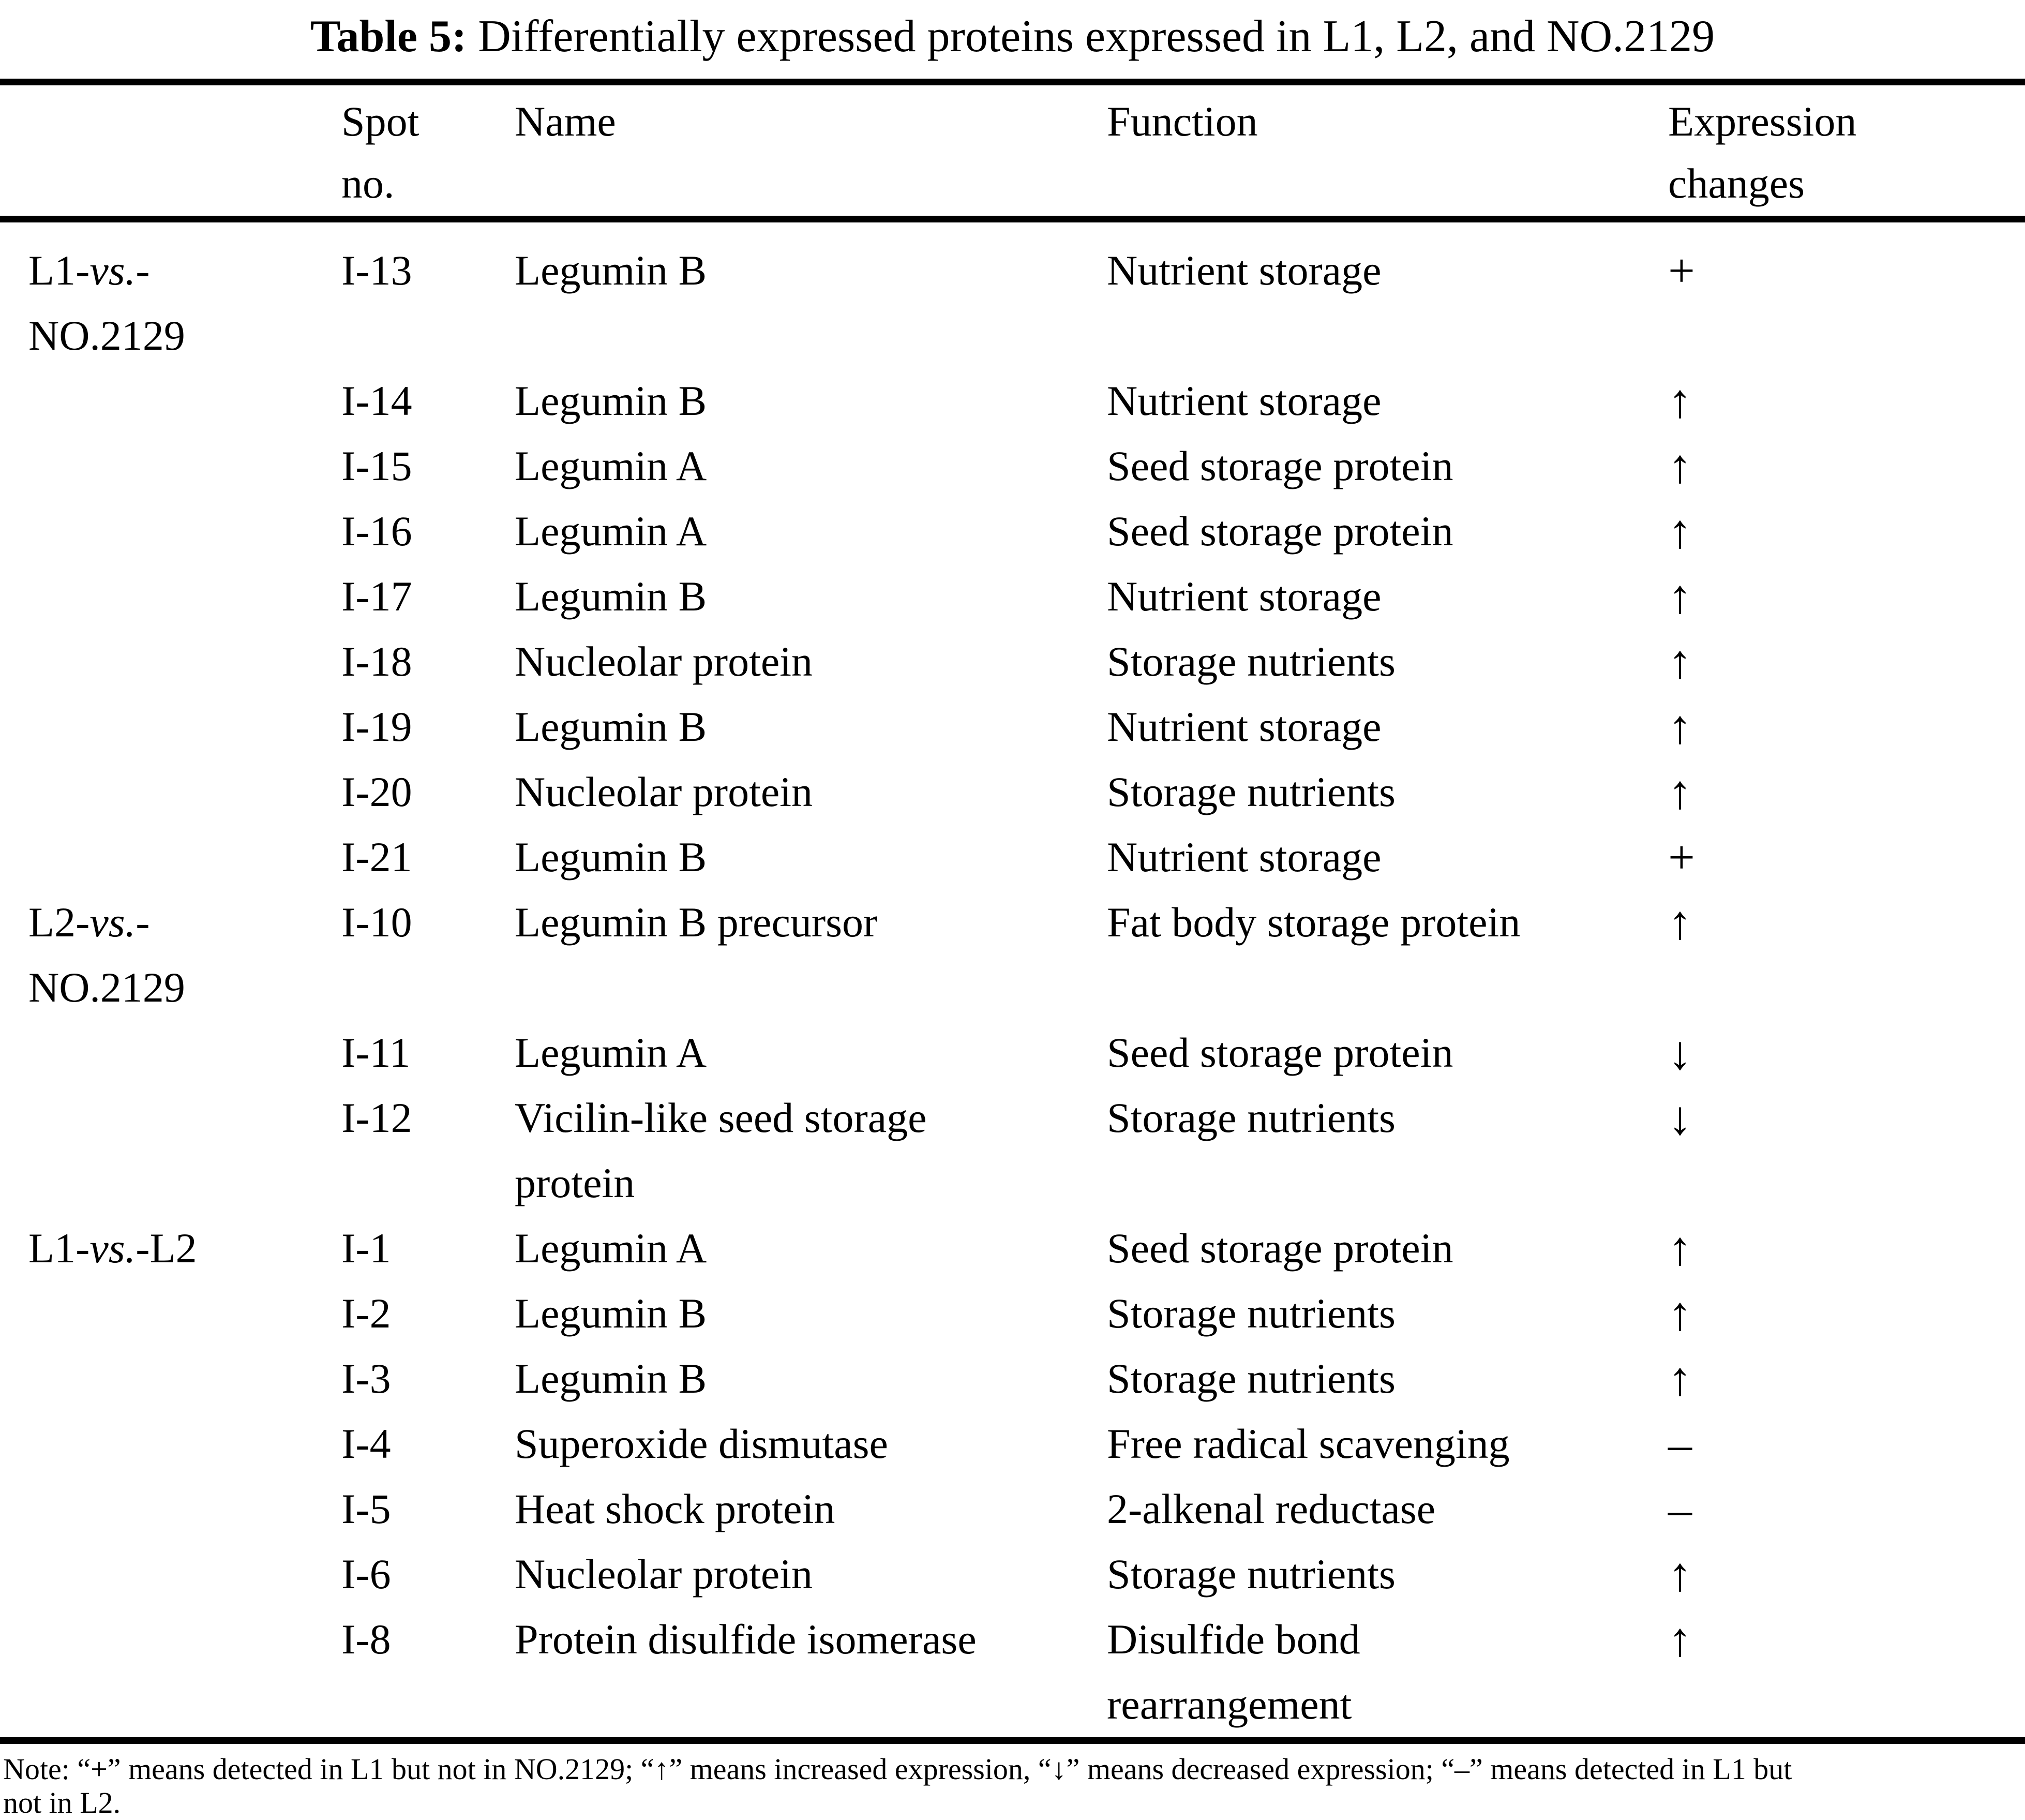 This screenshot has height=1820, width=2025. Describe the element at coordinates (143, 922) in the screenshot. I see `group-label-post: -` at that location.